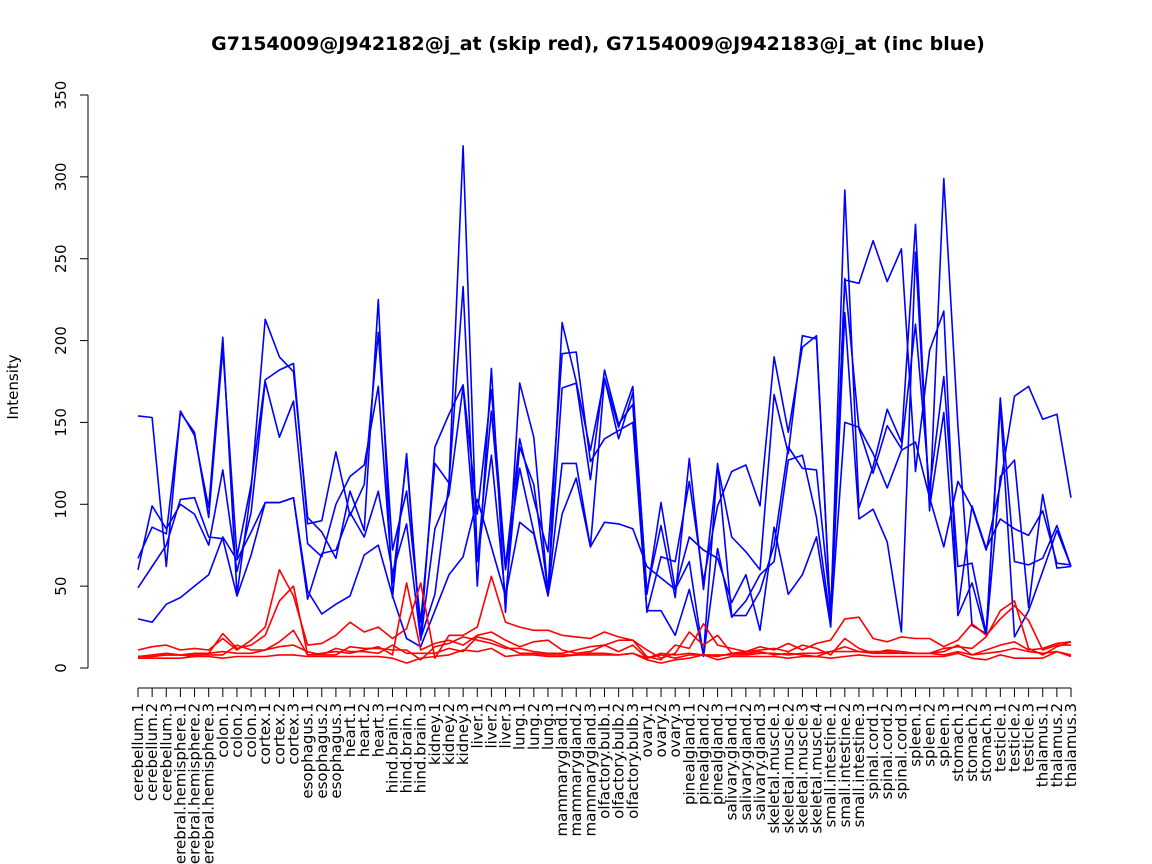 The height and width of the screenshot is (864, 1152). What do you see at coordinates (1014, 737) in the screenshot?
I see `x-tick-label: testicle.2` at bounding box center [1014, 737].